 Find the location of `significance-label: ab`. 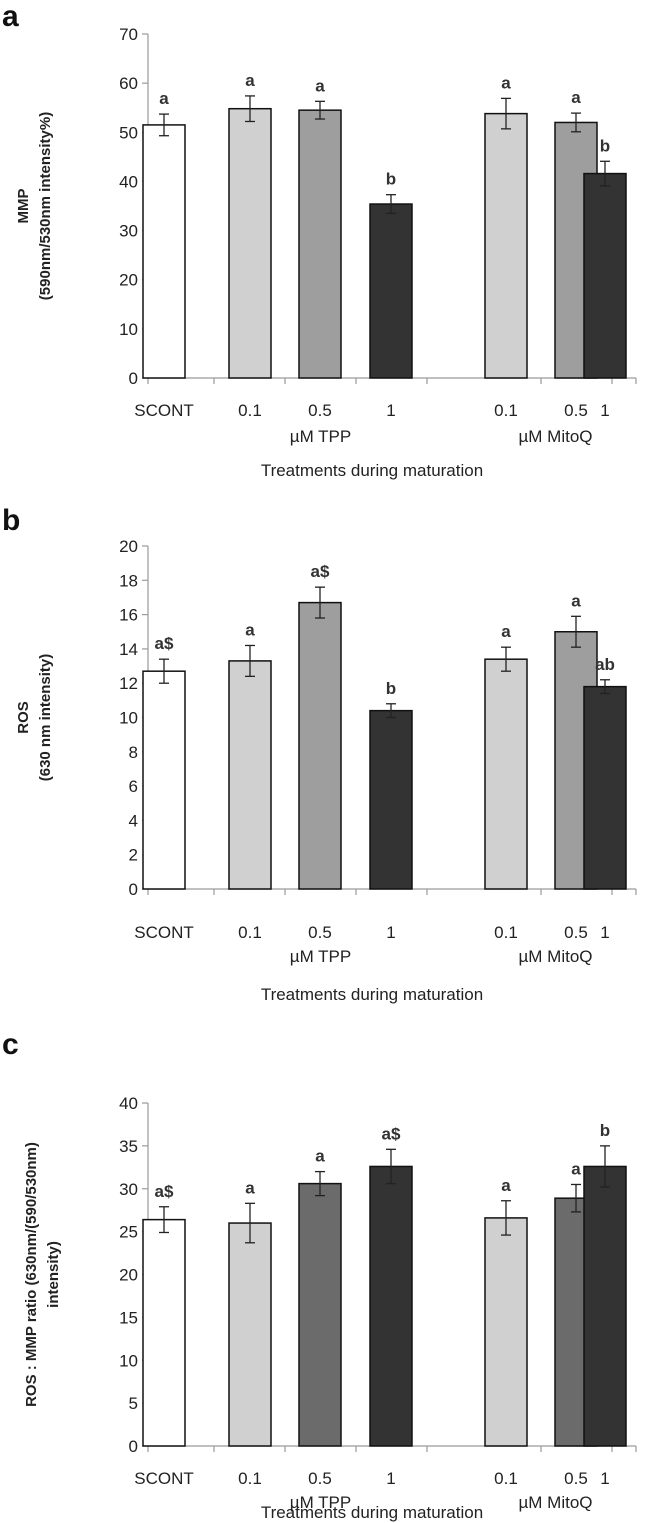

significance-label: ab is located at coordinates (605, 664).